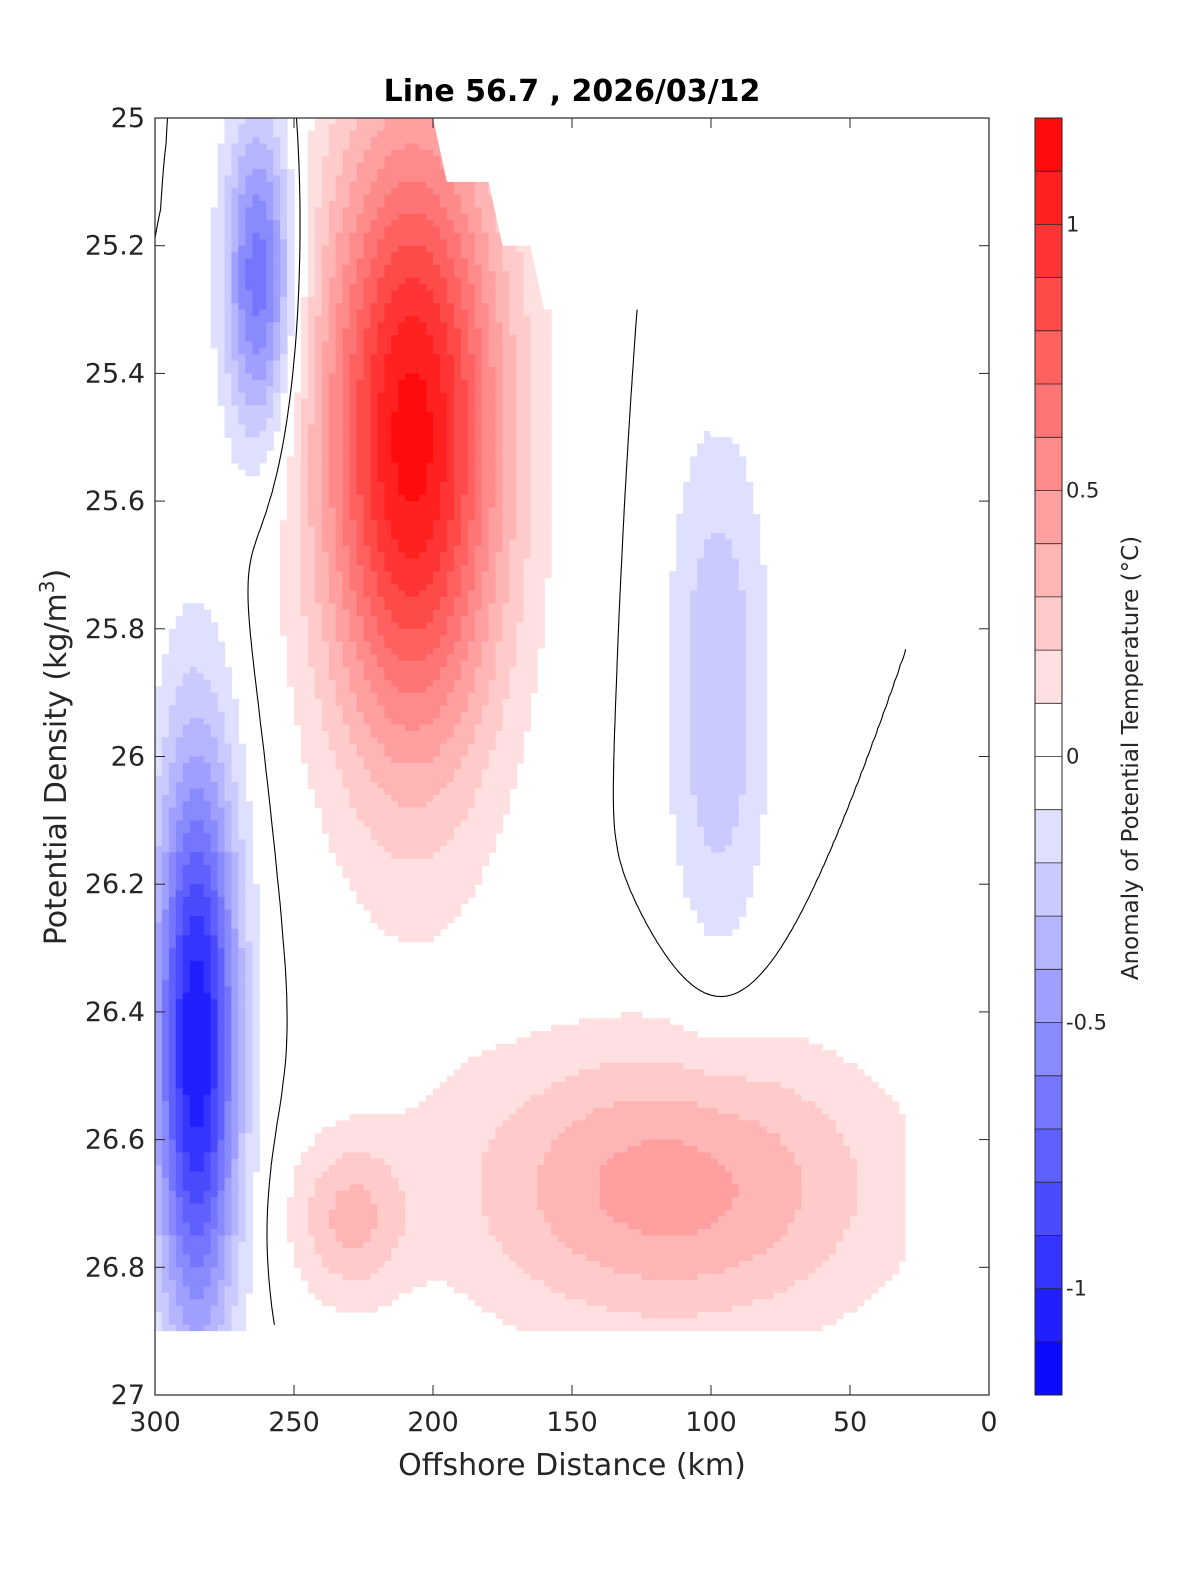 The width and height of the screenshot is (1200, 1575). Describe the element at coordinates (47, 586) in the screenshot. I see `y-axis-label-superscript: 3` at that location.